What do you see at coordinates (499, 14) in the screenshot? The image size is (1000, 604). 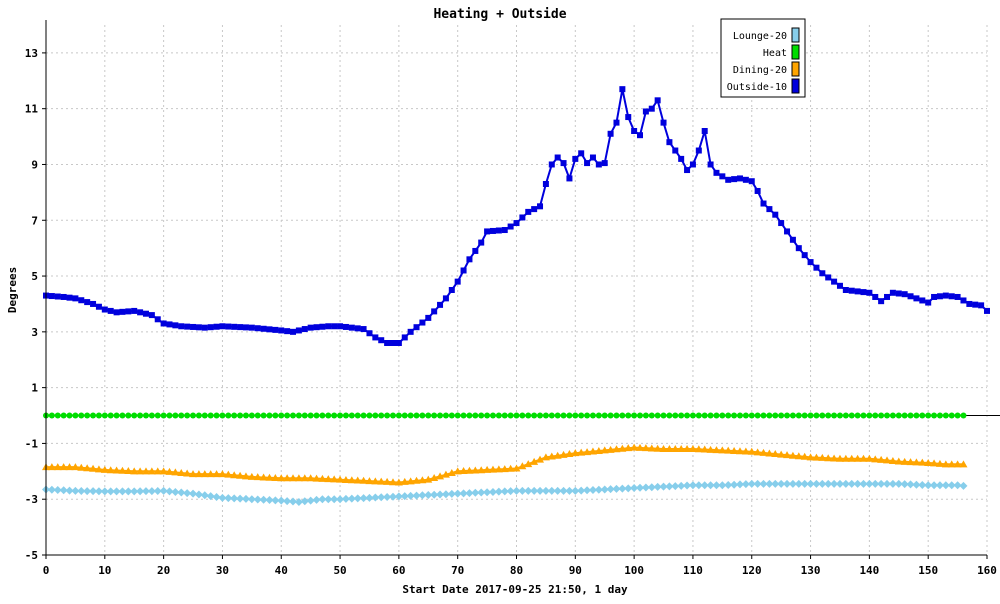 I see `chart-title: Heating + Outside` at bounding box center [499, 14].